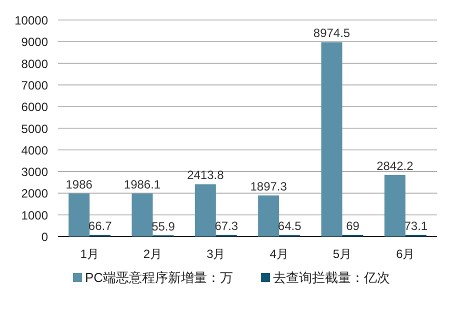  I want to click on x-tick-label: 3月, so click(216, 254).